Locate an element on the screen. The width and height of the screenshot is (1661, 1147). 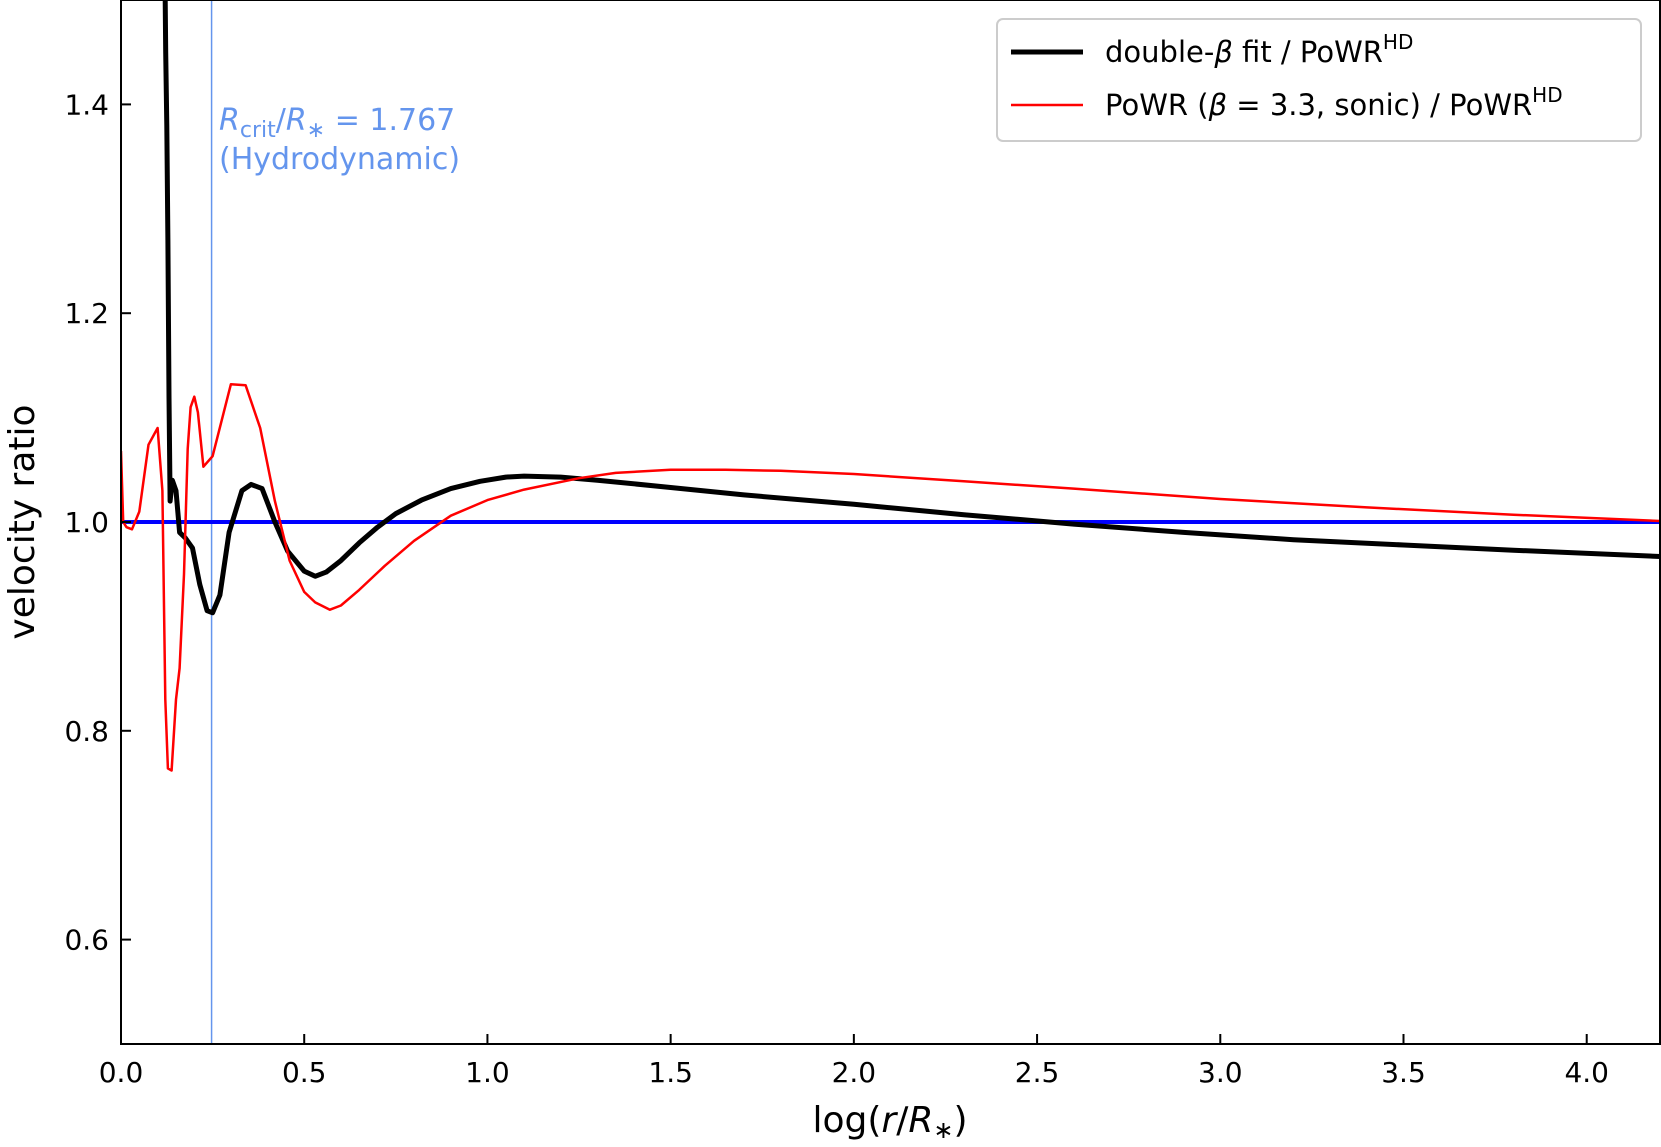
y-ticks: 0.6 0.8 1.0 1.2 1.4 is located at coordinates (97, 522).